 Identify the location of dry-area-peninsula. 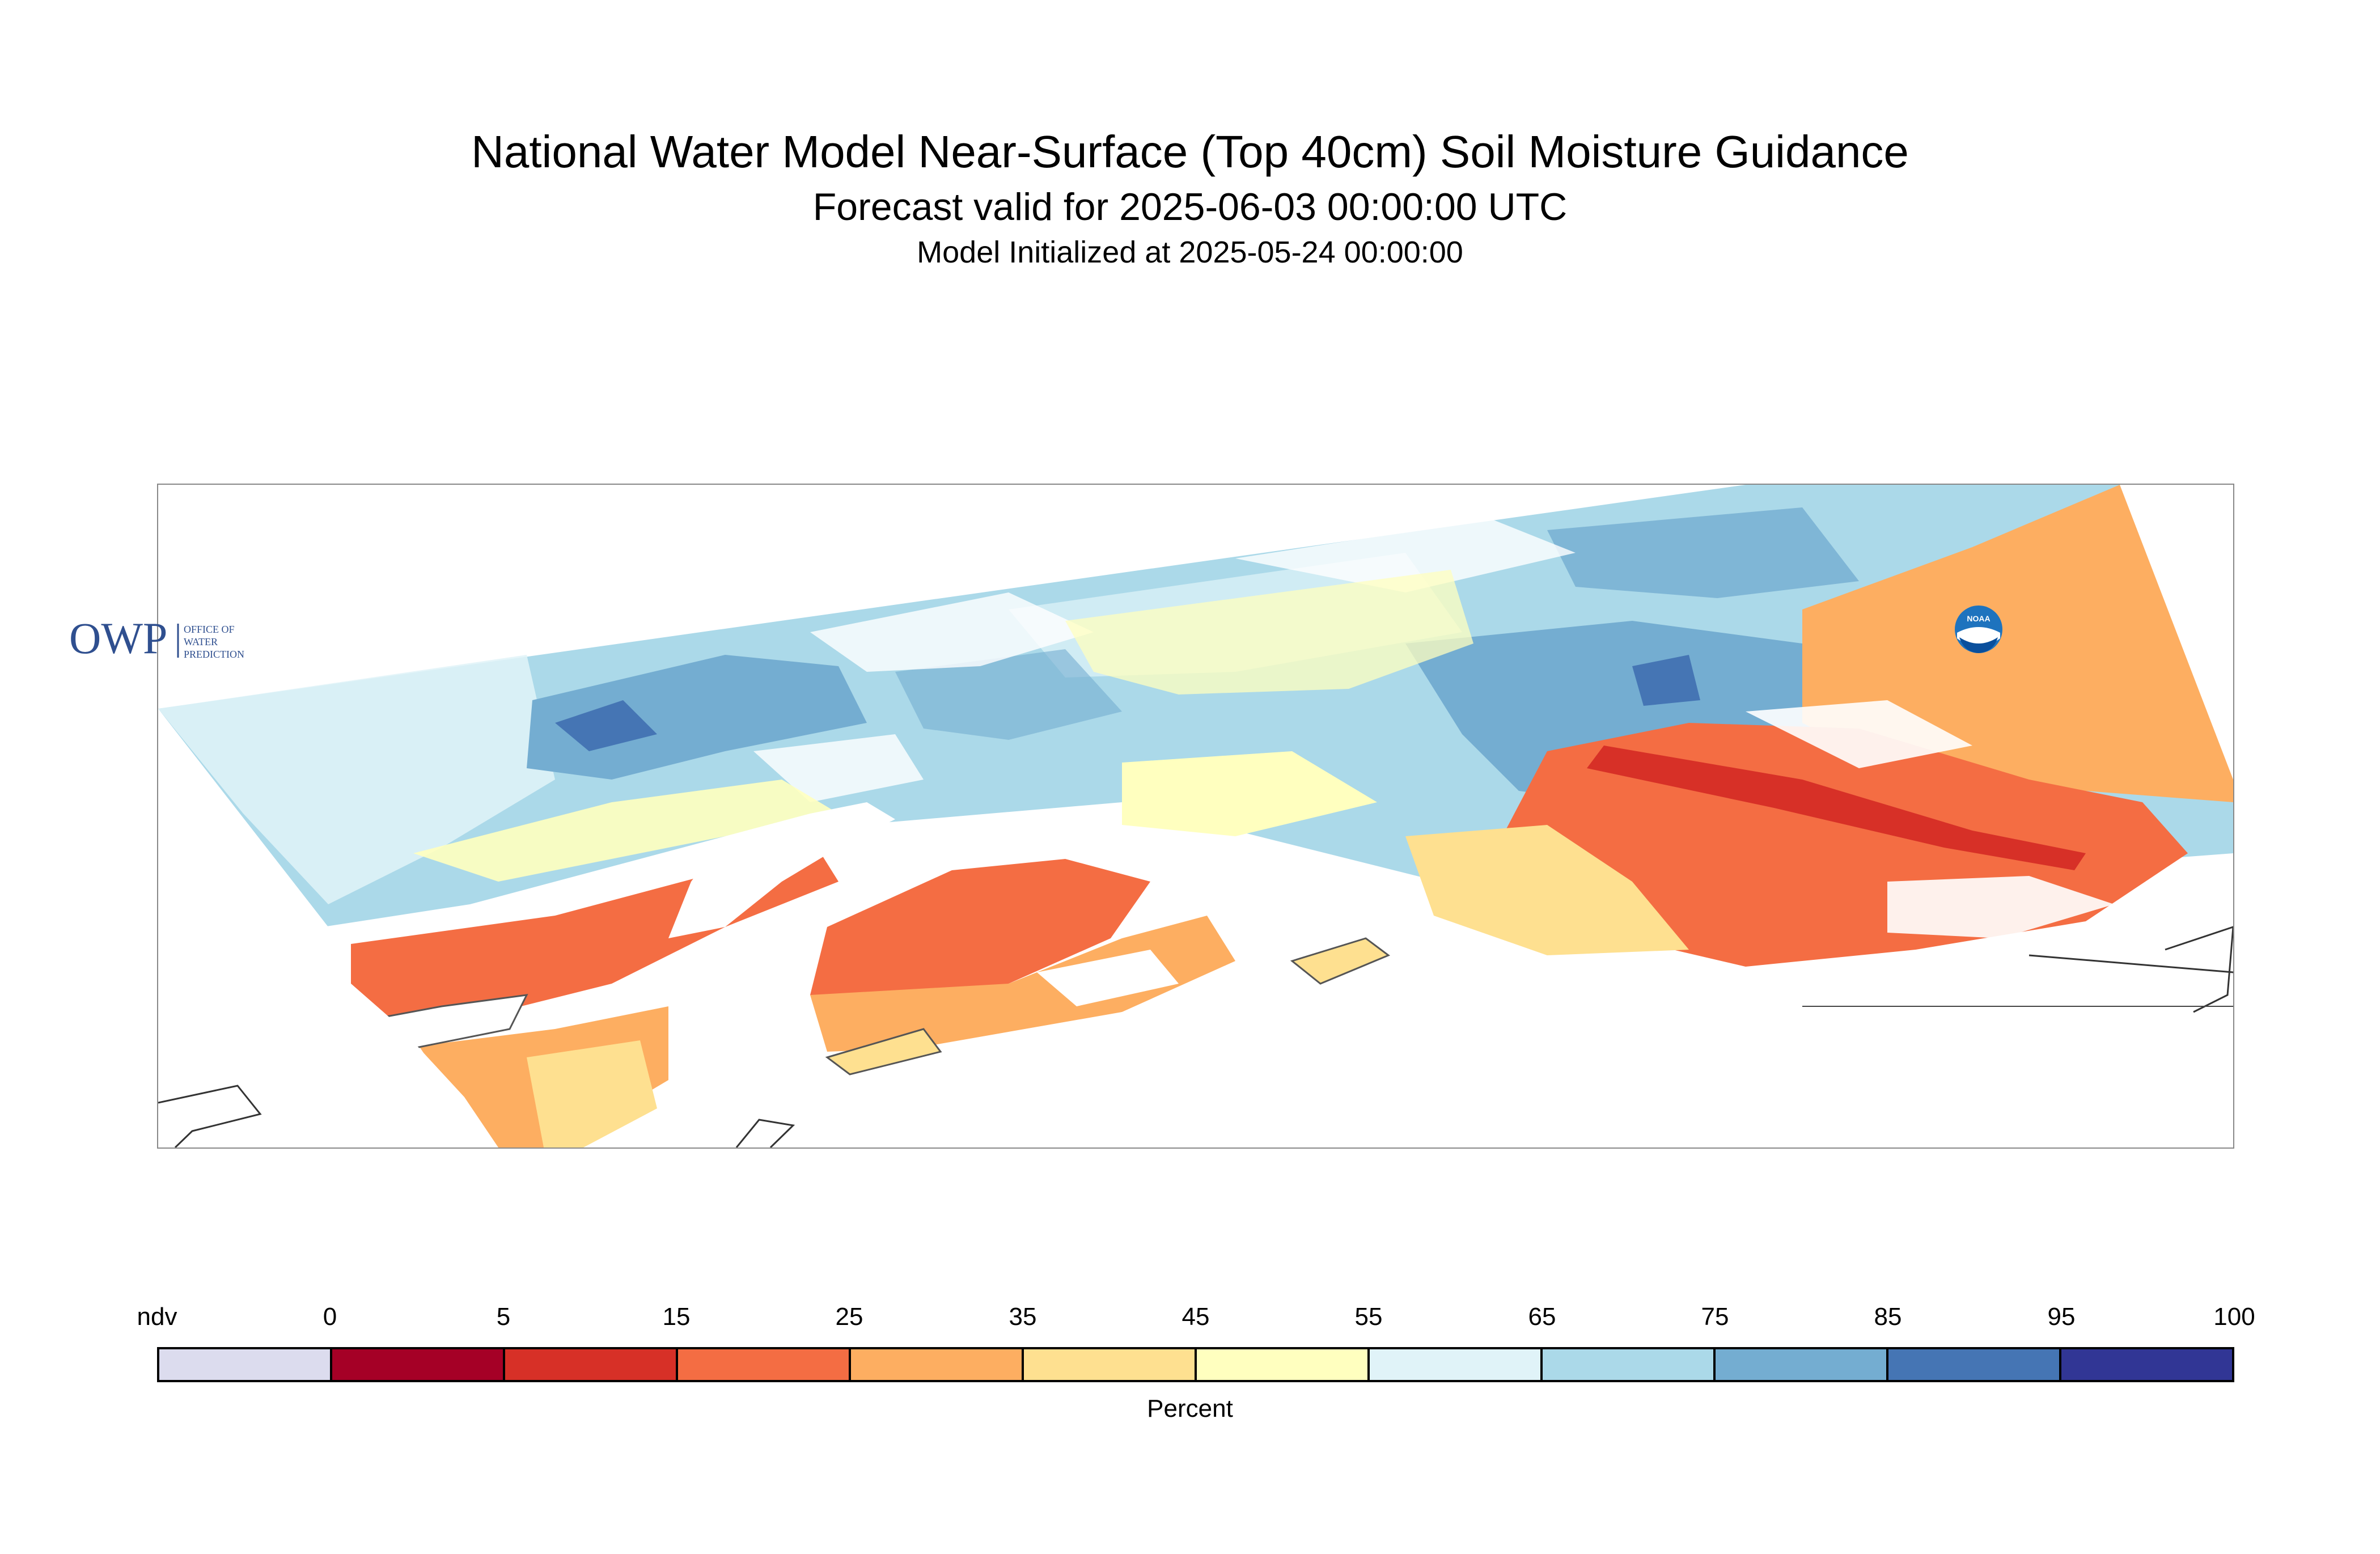
(980, 936).